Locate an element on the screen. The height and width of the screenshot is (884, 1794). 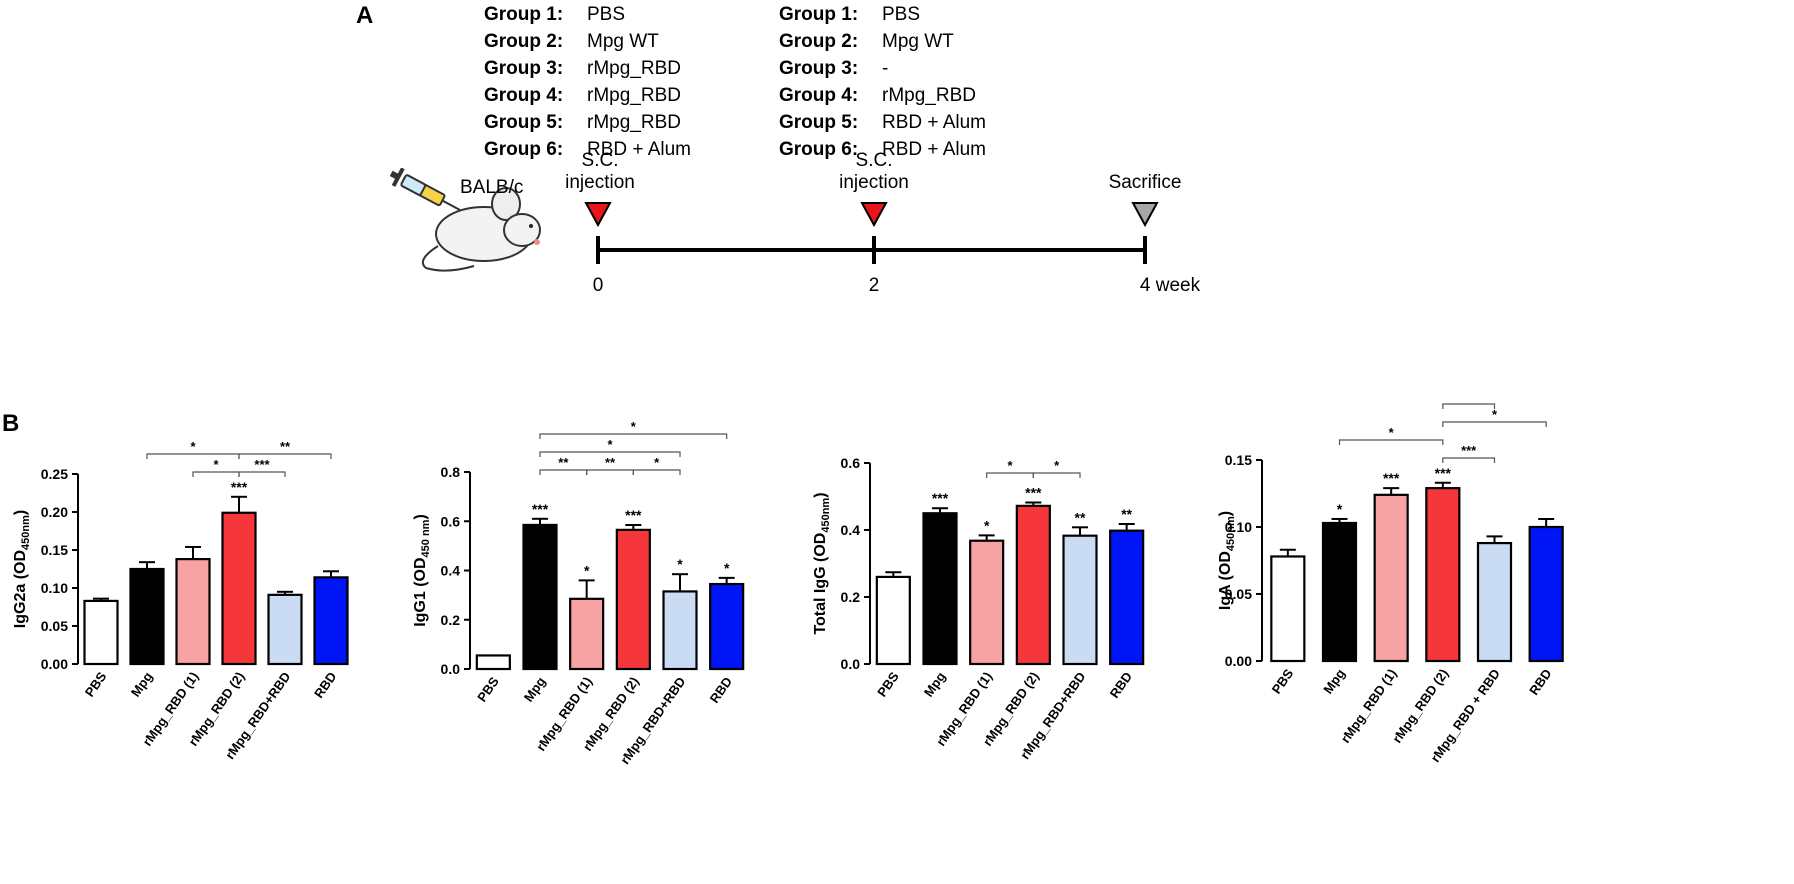
group-label: Group 2: is located at coordinates (819, 41).